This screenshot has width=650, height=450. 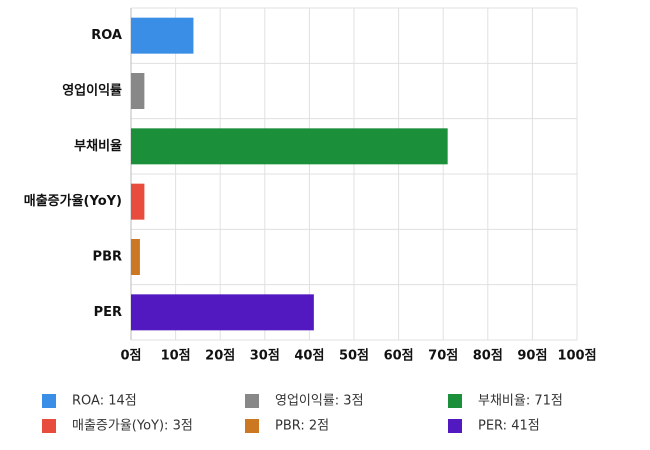 I want to click on legend-label: 매출증가율(YoY): 3점, so click(x=132, y=426).